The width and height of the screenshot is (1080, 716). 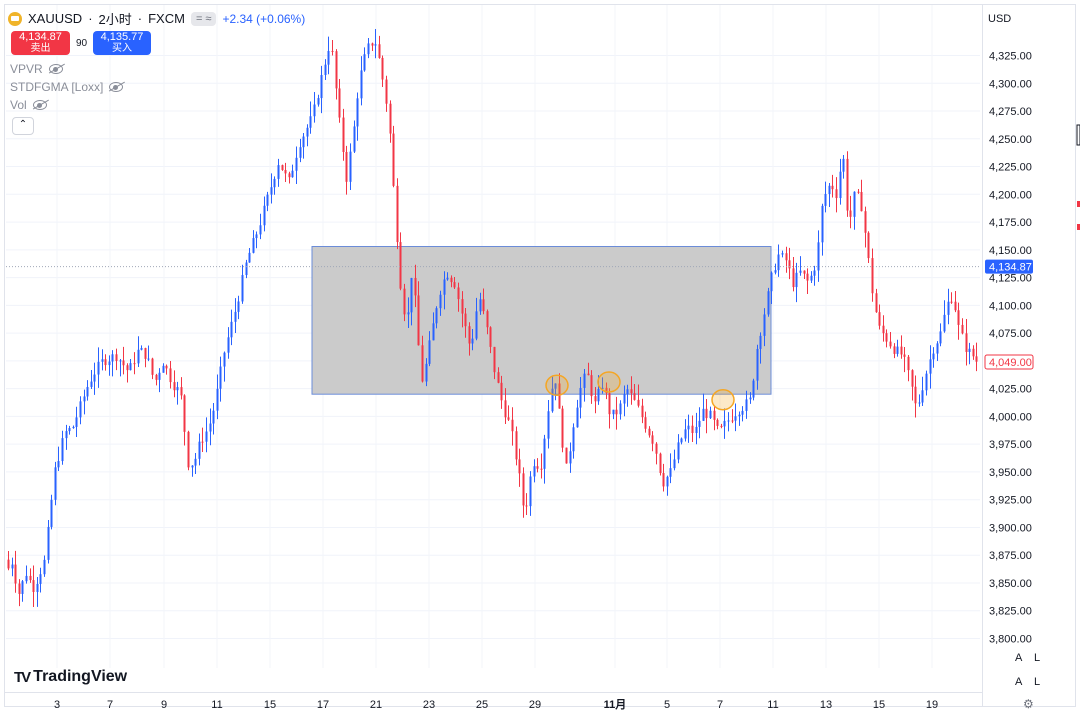 What do you see at coordinates (1028, 704) in the screenshot?
I see `settings-gear-icon: ⚙` at bounding box center [1028, 704].